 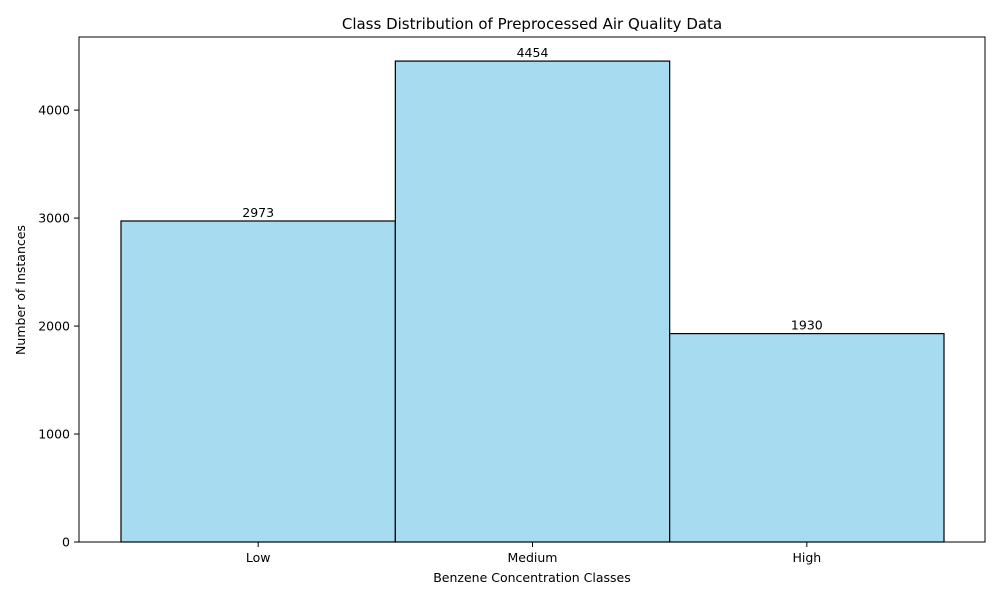 What do you see at coordinates (54, 434) in the screenshot?
I see `y-tick-label: 1000` at bounding box center [54, 434].